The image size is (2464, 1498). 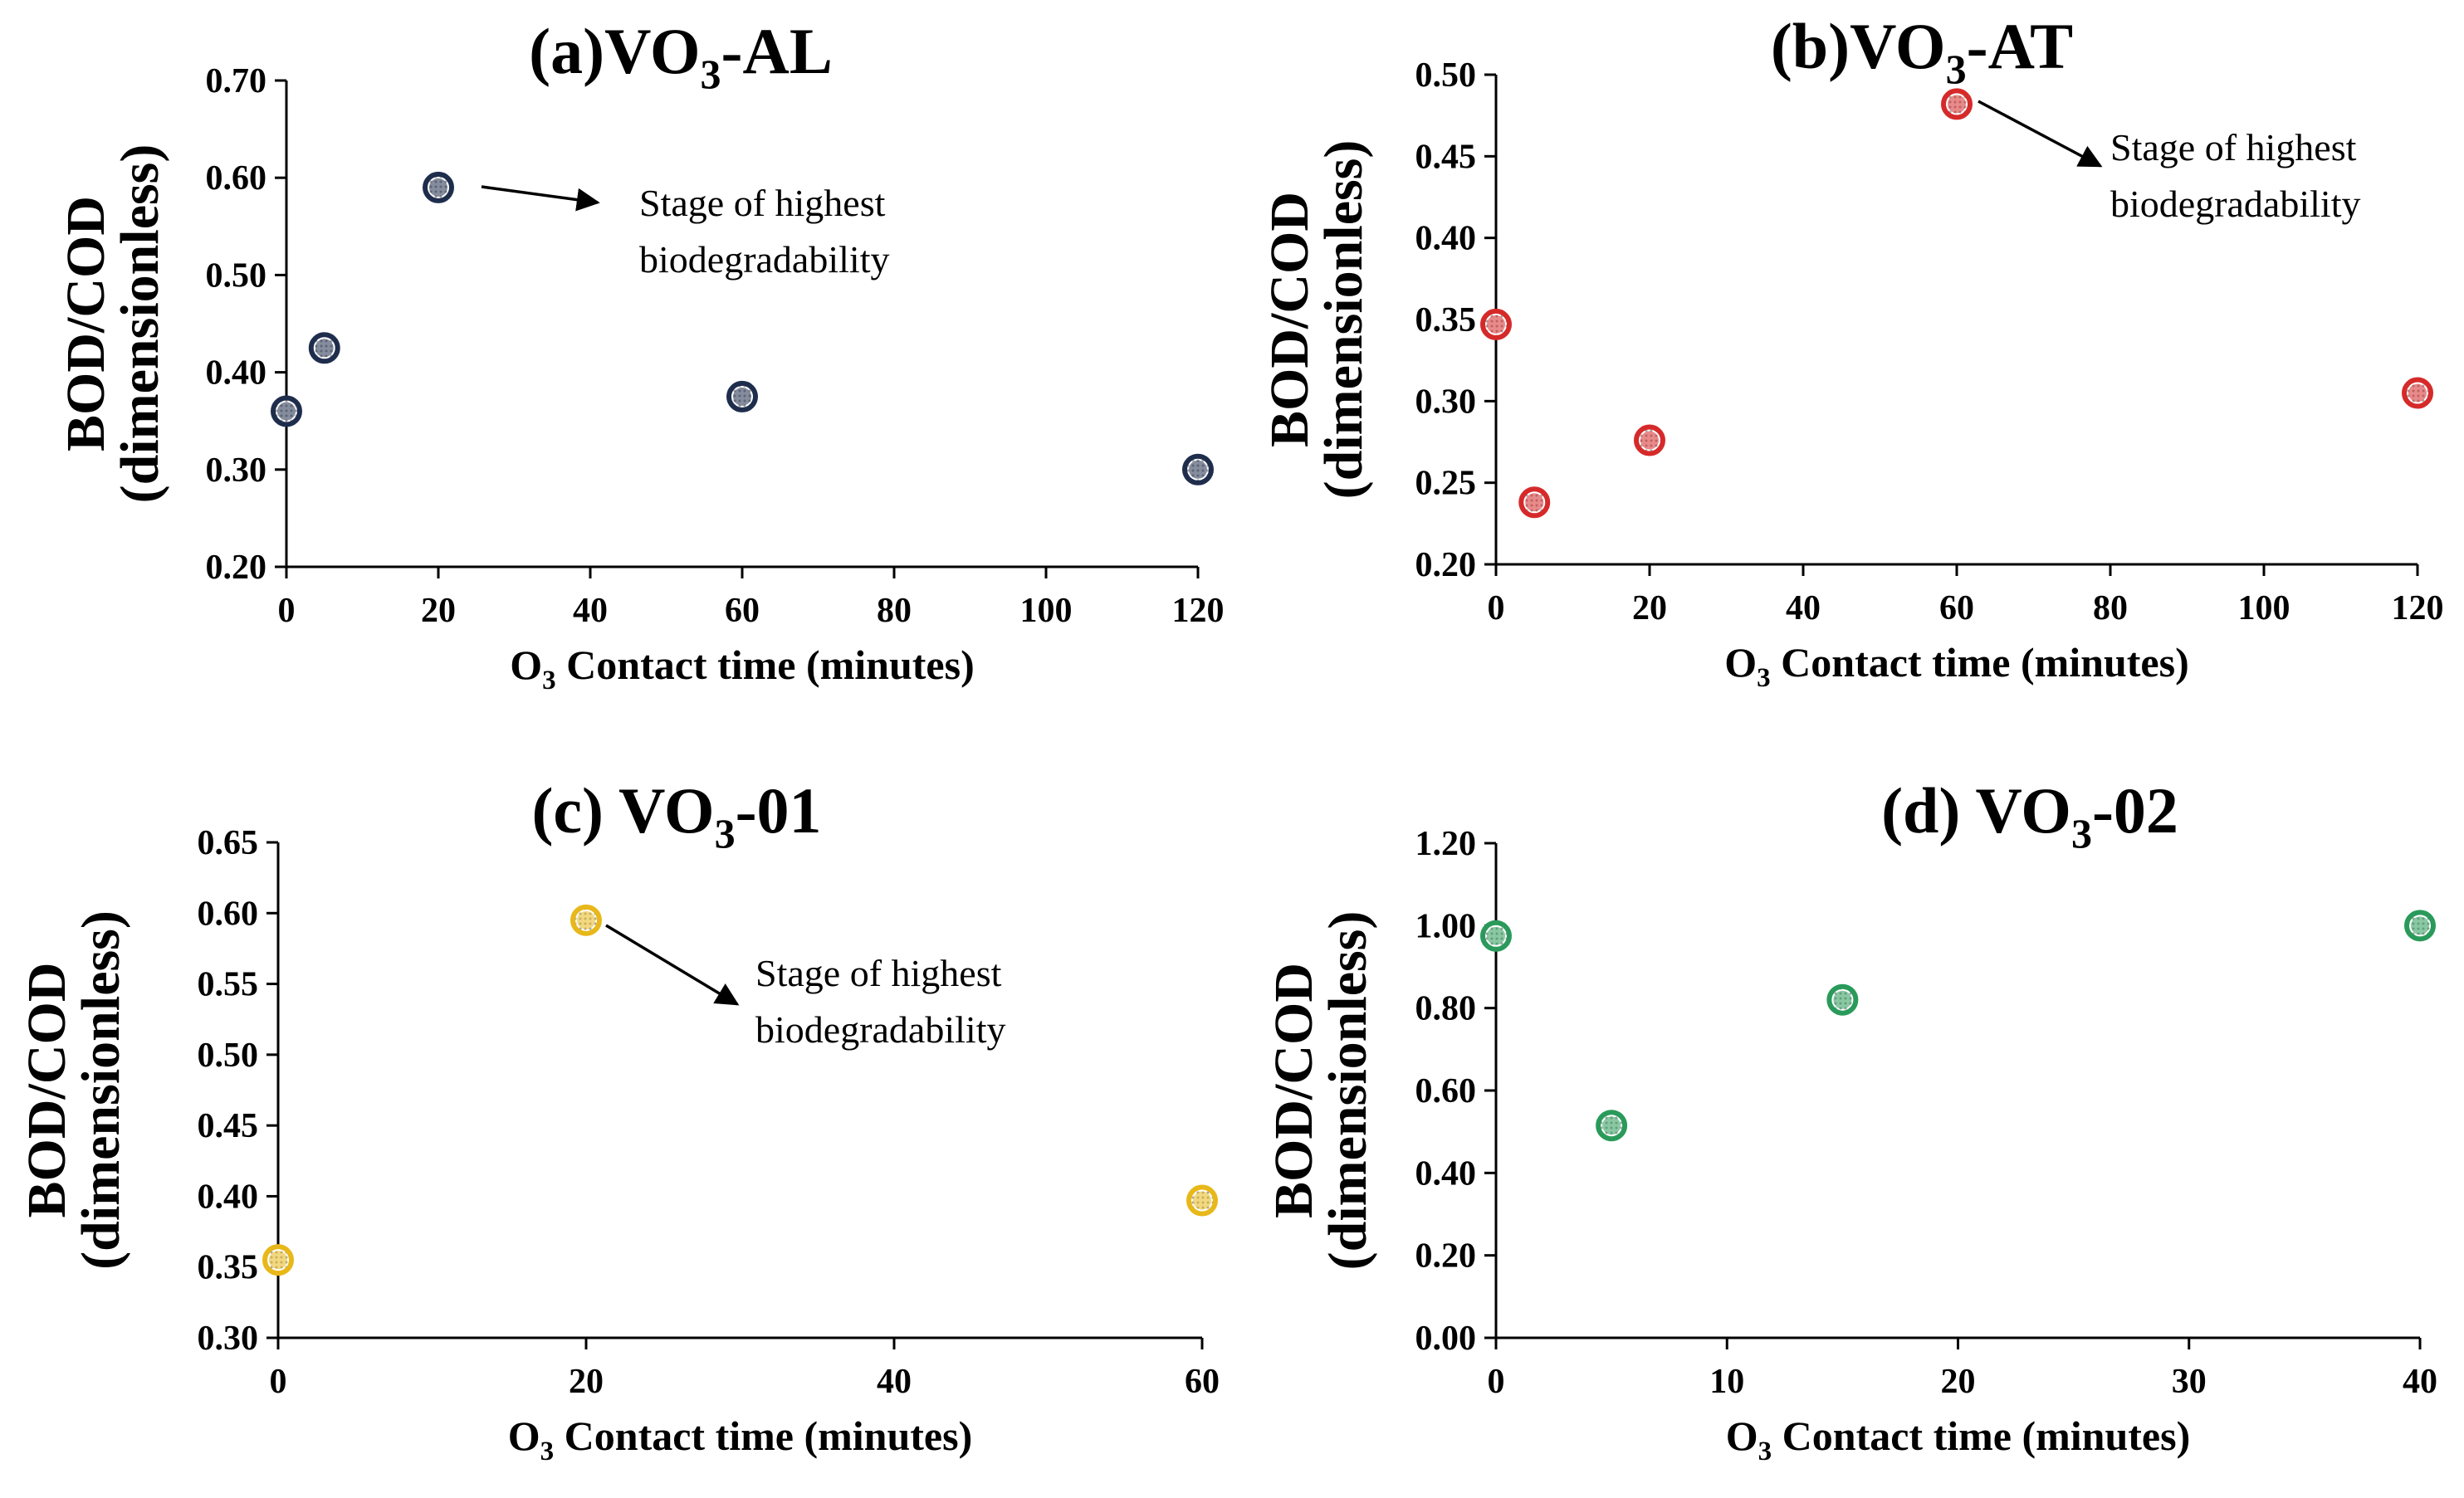 What do you see at coordinates (1446, 926) in the screenshot?
I see `y-tick-label: 1.00` at bounding box center [1446, 926].